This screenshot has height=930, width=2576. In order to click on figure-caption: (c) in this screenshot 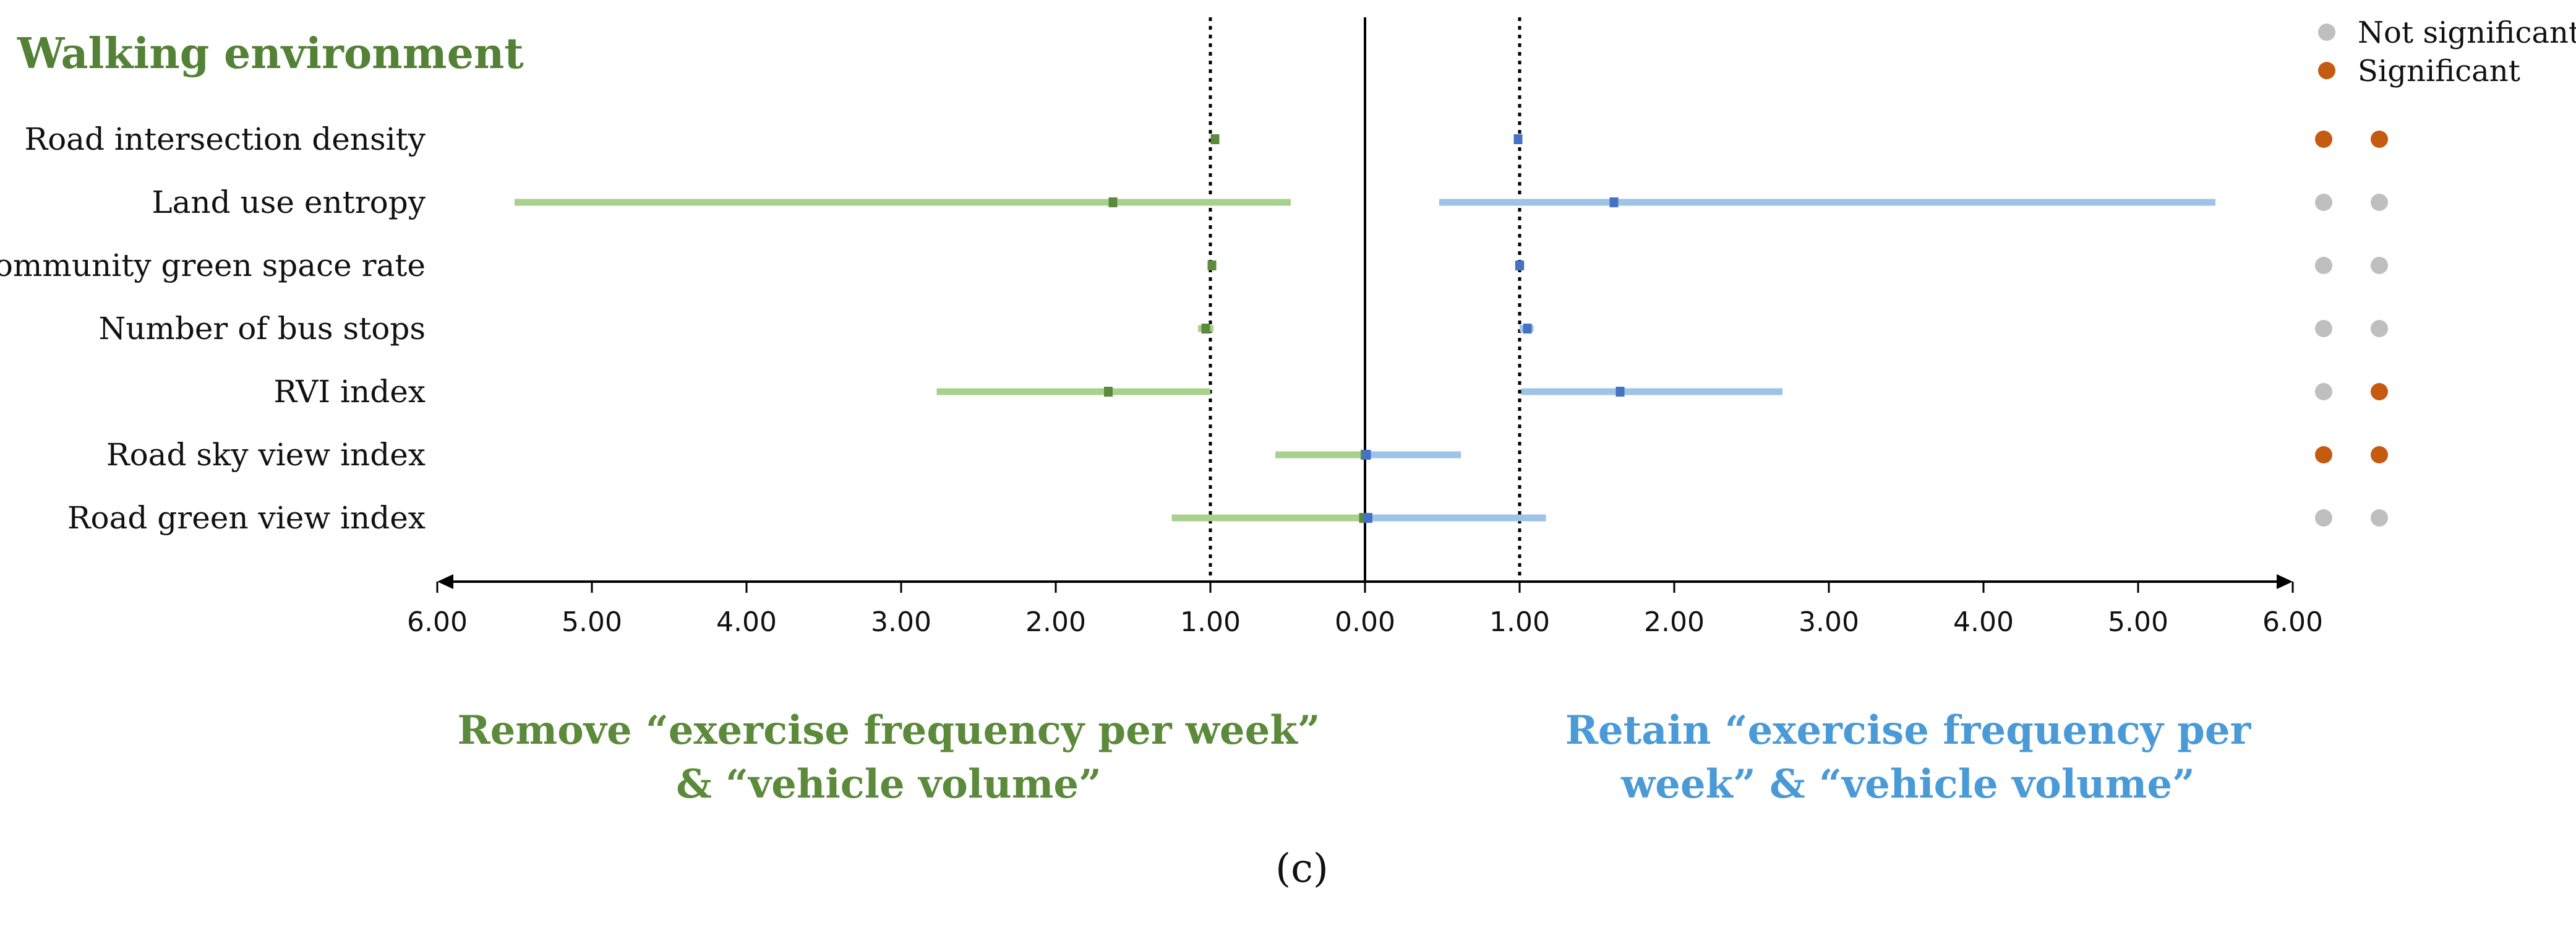, I will do `click(1302, 869)`.